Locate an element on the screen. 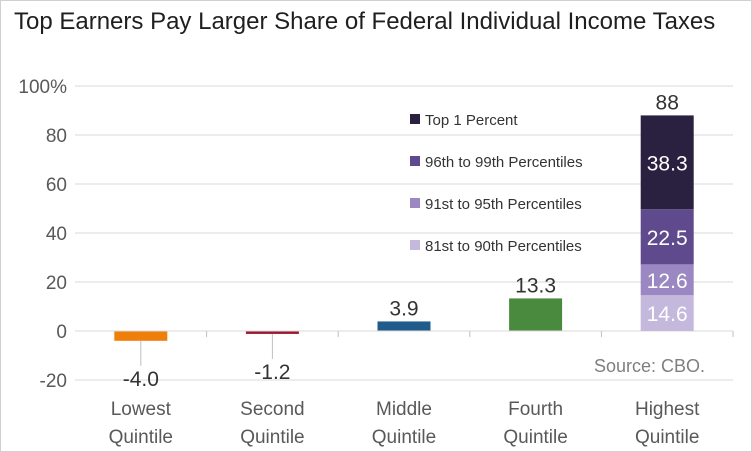 The image size is (752, 452). source-note: Source: CBO. is located at coordinates (650, 366).